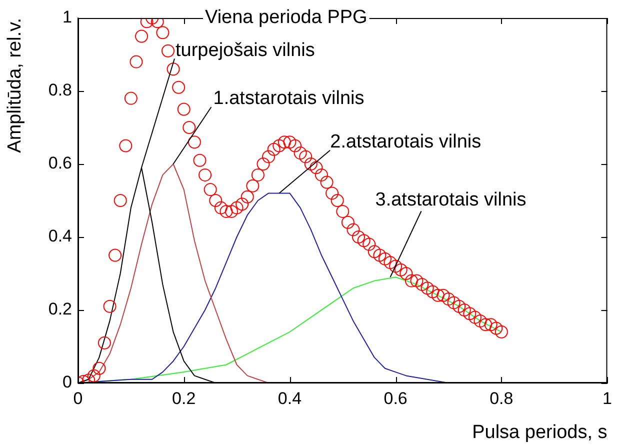 The image size is (618, 446). Describe the element at coordinates (15, 85) in the screenshot. I see `y-axis-title: Amplitūda, rel.v.` at that location.